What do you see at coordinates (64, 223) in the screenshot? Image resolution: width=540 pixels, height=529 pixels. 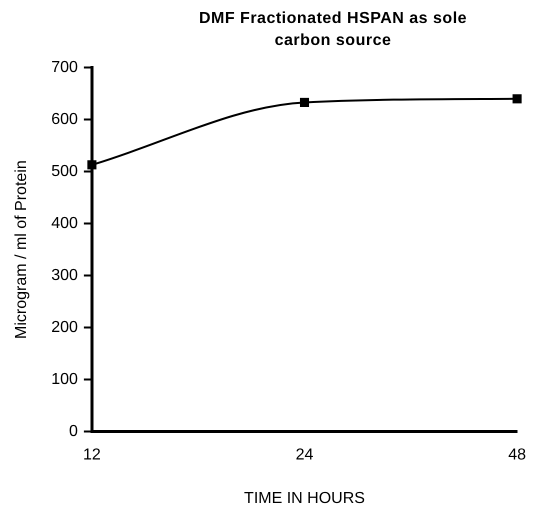 I see `y-tick-label: 400` at bounding box center [64, 223].